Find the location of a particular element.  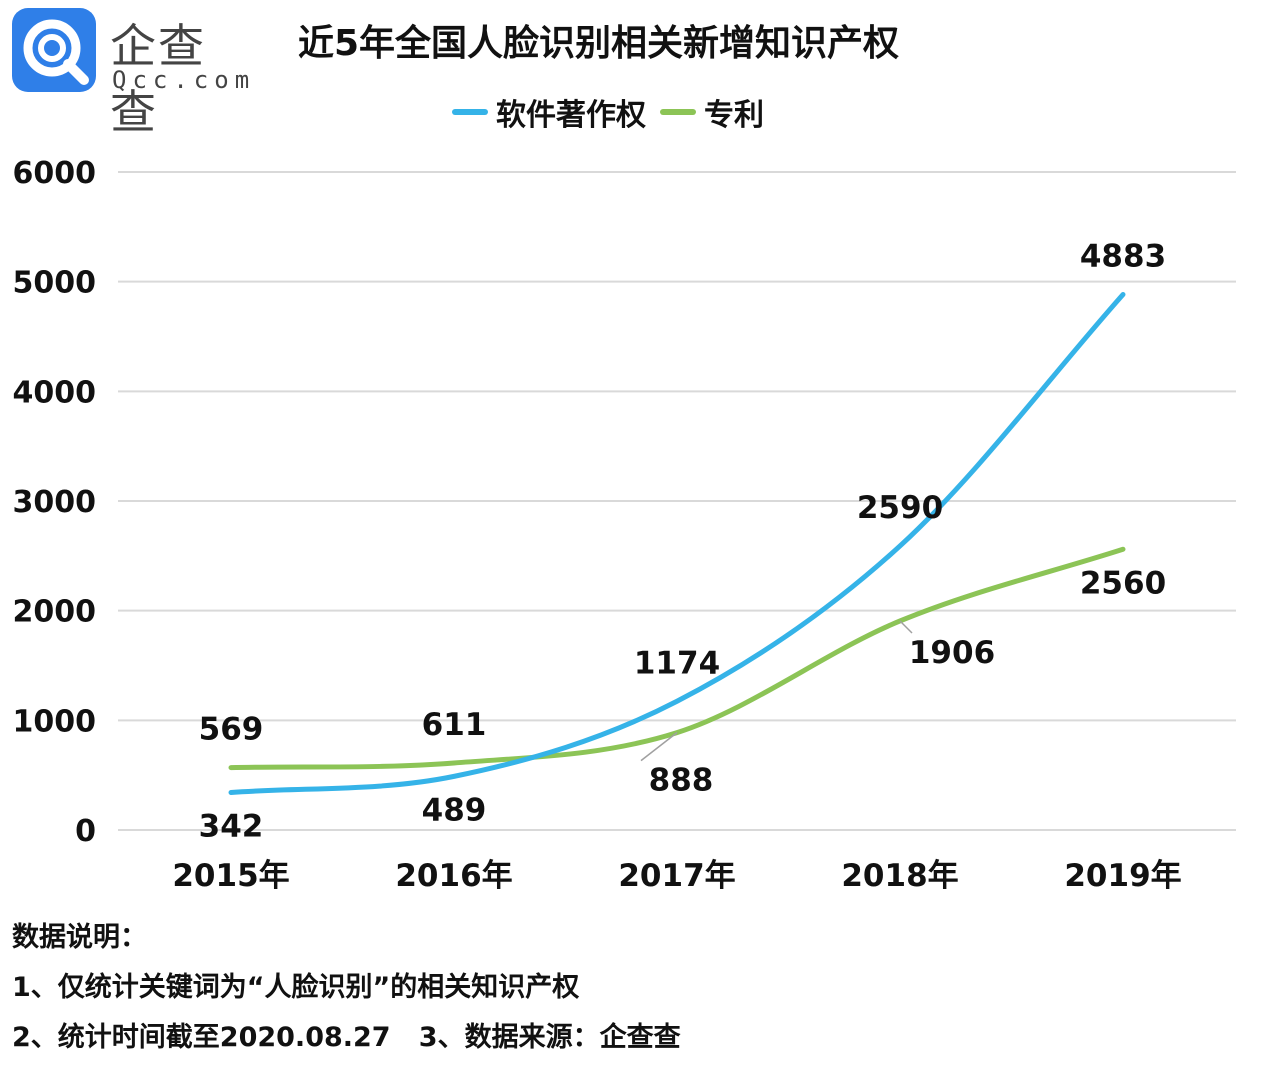

chart-legend: 软件著作权 专利 is located at coordinates (615, 112).